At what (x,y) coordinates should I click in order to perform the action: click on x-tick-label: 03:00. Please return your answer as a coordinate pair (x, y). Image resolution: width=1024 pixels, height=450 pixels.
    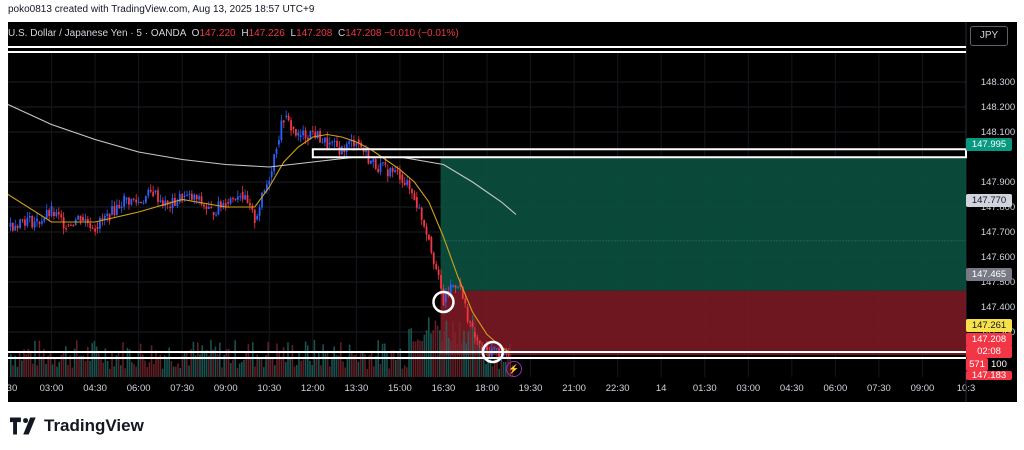
    Looking at the image, I should click on (52, 388).